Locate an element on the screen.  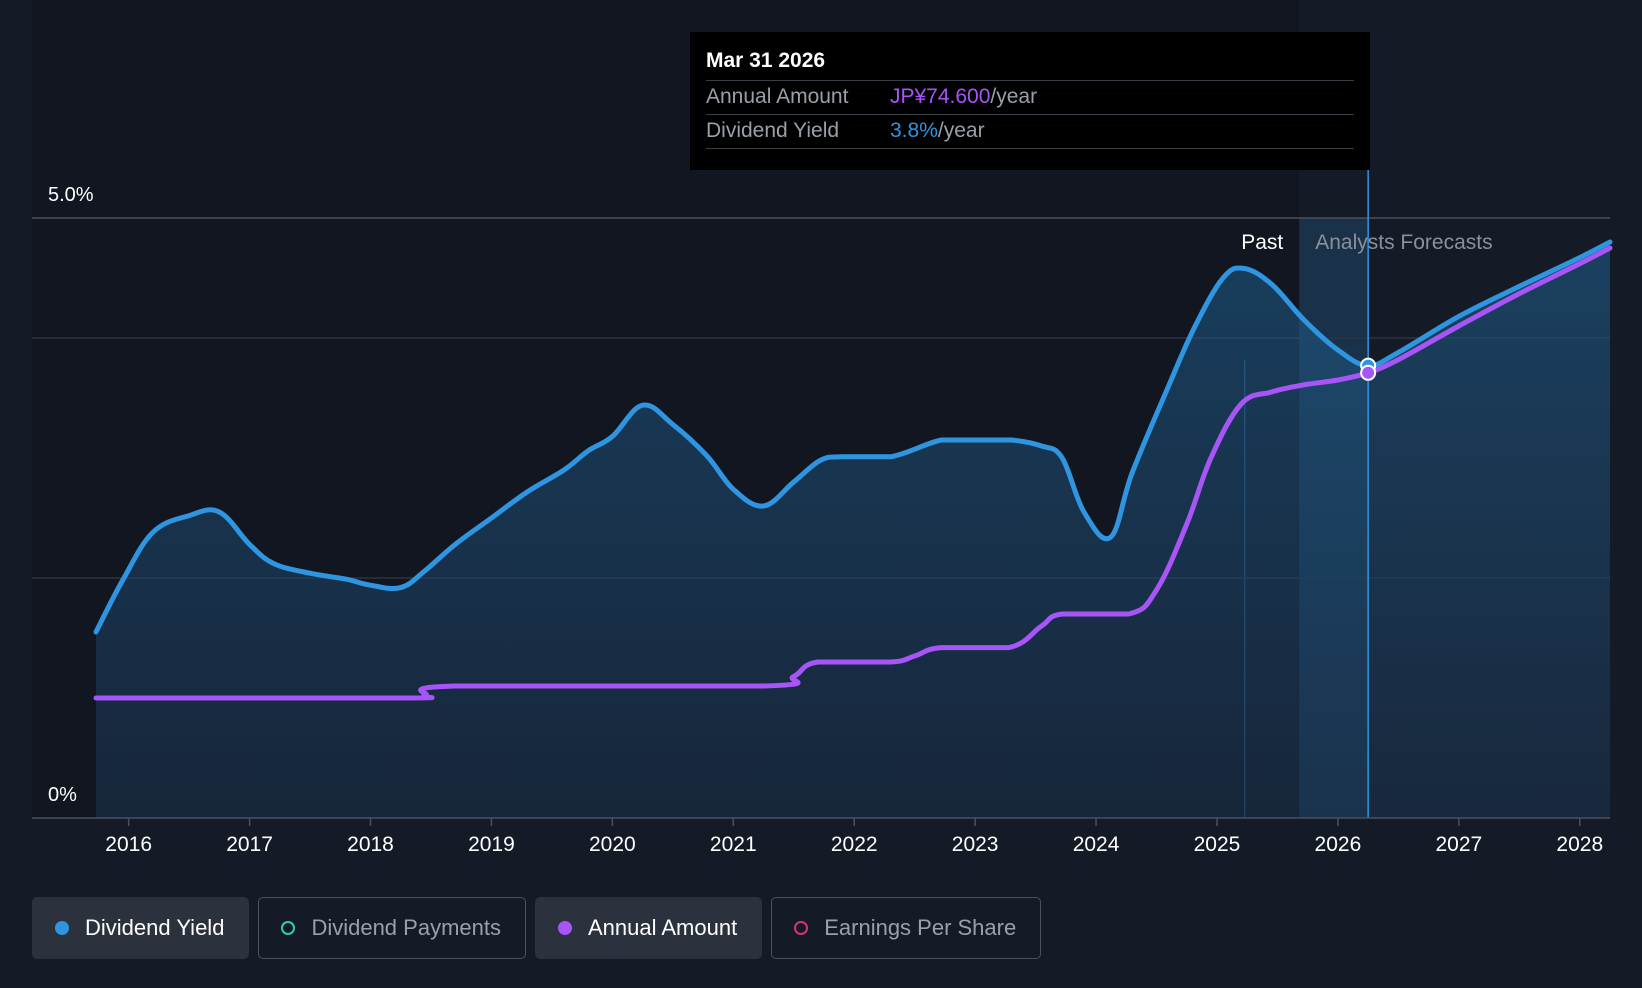
tooltip-date: Mar 31 2026 is located at coordinates (766, 60).